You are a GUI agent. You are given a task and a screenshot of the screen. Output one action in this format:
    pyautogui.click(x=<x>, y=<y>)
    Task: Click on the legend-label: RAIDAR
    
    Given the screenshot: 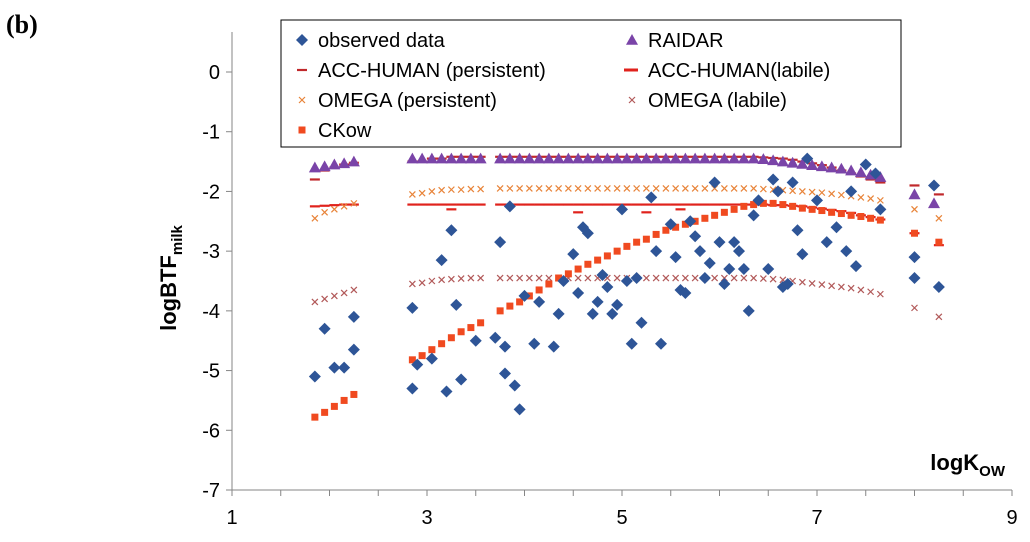 What is the action you would take?
    pyautogui.click(x=686, y=41)
    